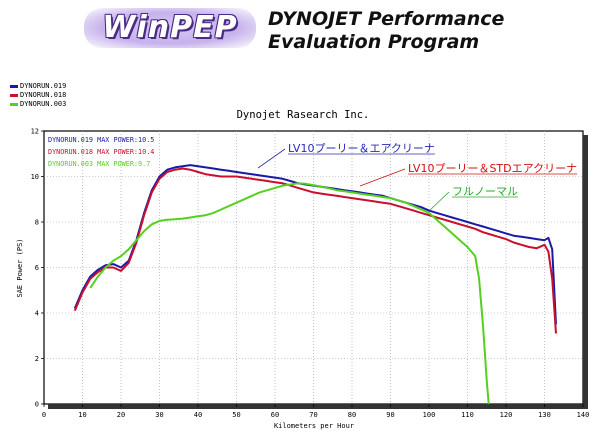 The width and height of the screenshot is (600, 436). What do you see at coordinates (275, 415) in the screenshot?
I see `x-tick-label: 60` at bounding box center [275, 415].